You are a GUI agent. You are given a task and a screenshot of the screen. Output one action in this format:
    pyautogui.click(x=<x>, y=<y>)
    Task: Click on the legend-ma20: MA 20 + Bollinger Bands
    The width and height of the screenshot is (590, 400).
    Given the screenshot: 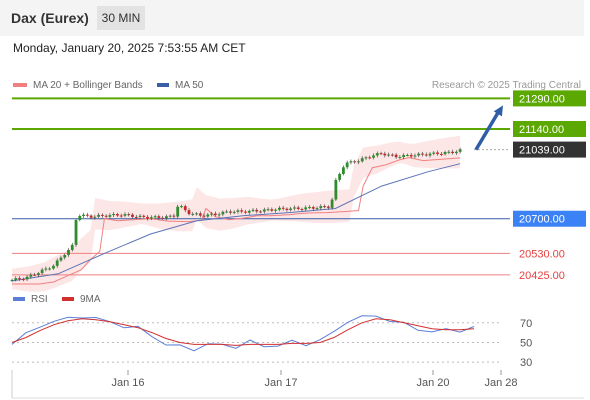 What is the action you would take?
    pyautogui.click(x=78, y=85)
    